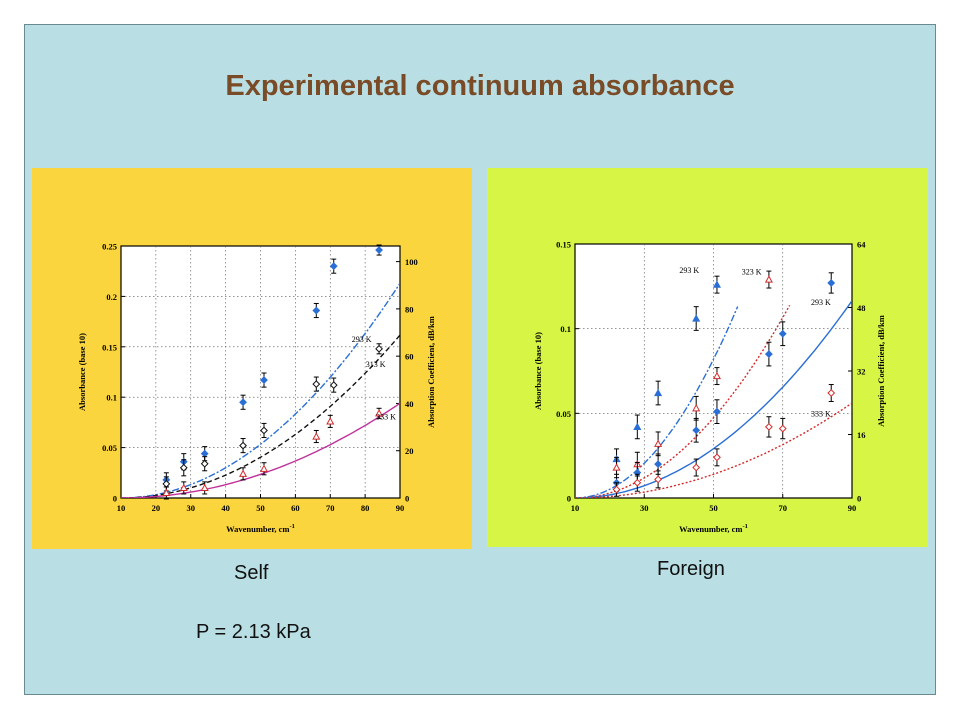 The image size is (960, 720). I want to click on y2-tick-label: 100, so click(411, 262).